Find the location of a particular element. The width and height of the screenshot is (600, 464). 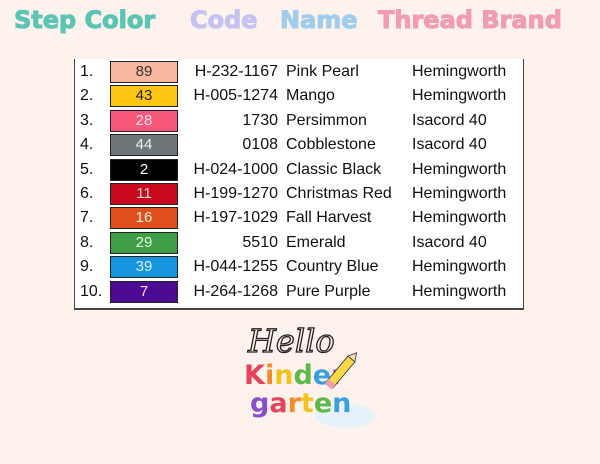

thread-name: Christmas Red is located at coordinates (339, 193).